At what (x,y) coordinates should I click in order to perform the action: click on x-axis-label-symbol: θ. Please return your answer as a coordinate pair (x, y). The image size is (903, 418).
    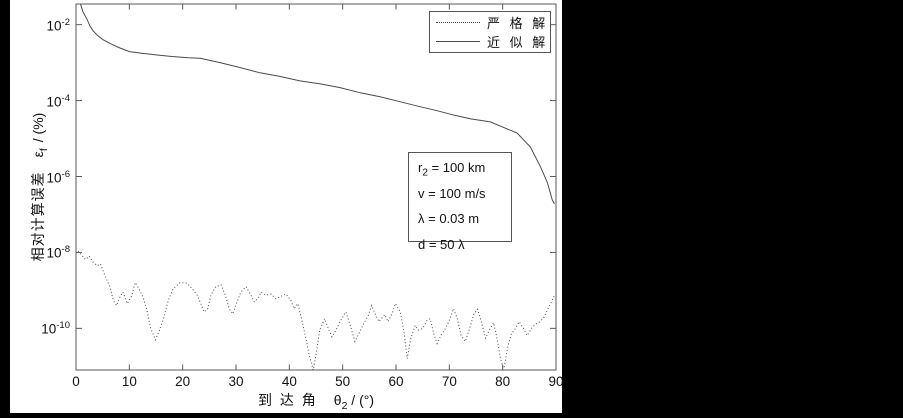
    Looking at the image, I should click on (337, 400).